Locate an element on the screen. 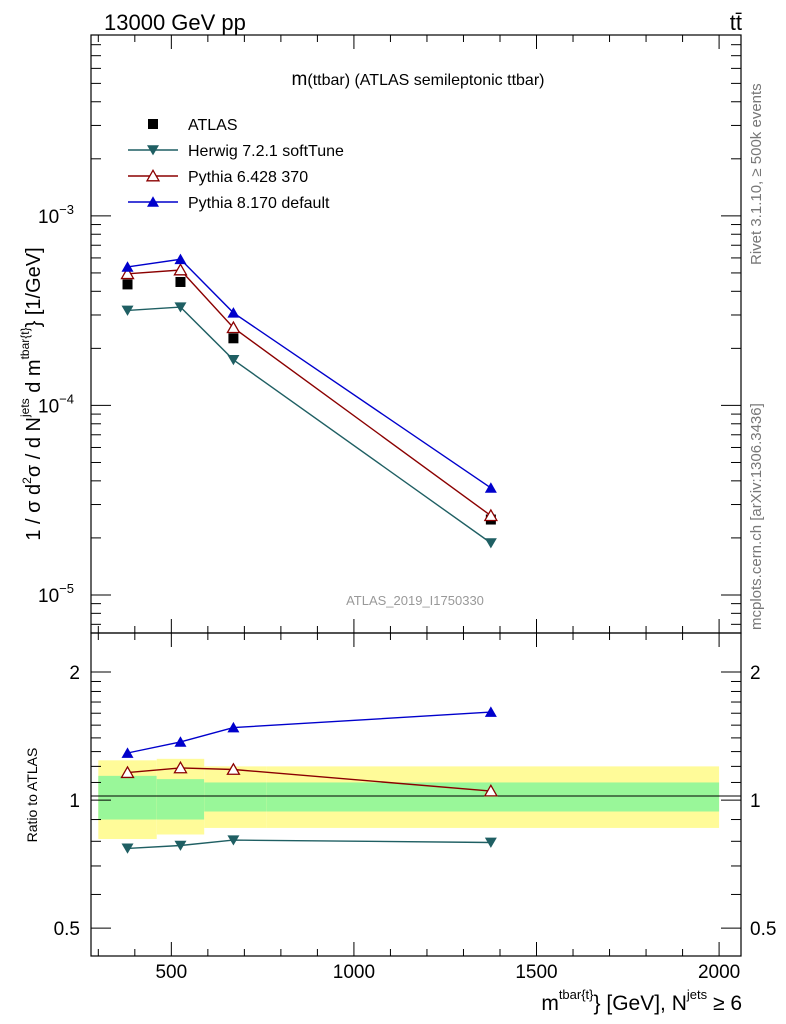  legend-label-atlas: ATLAS is located at coordinates (213, 125).